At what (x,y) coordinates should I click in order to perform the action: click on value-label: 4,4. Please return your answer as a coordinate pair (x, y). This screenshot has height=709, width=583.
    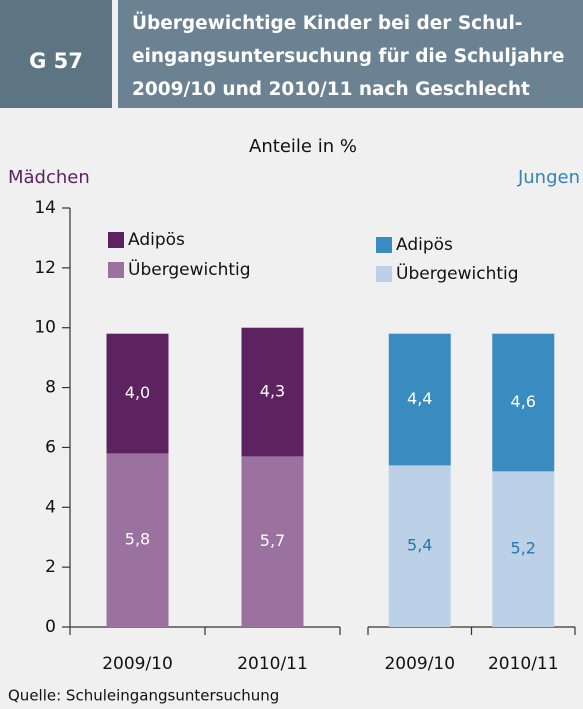
    Looking at the image, I should click on (419, 398).